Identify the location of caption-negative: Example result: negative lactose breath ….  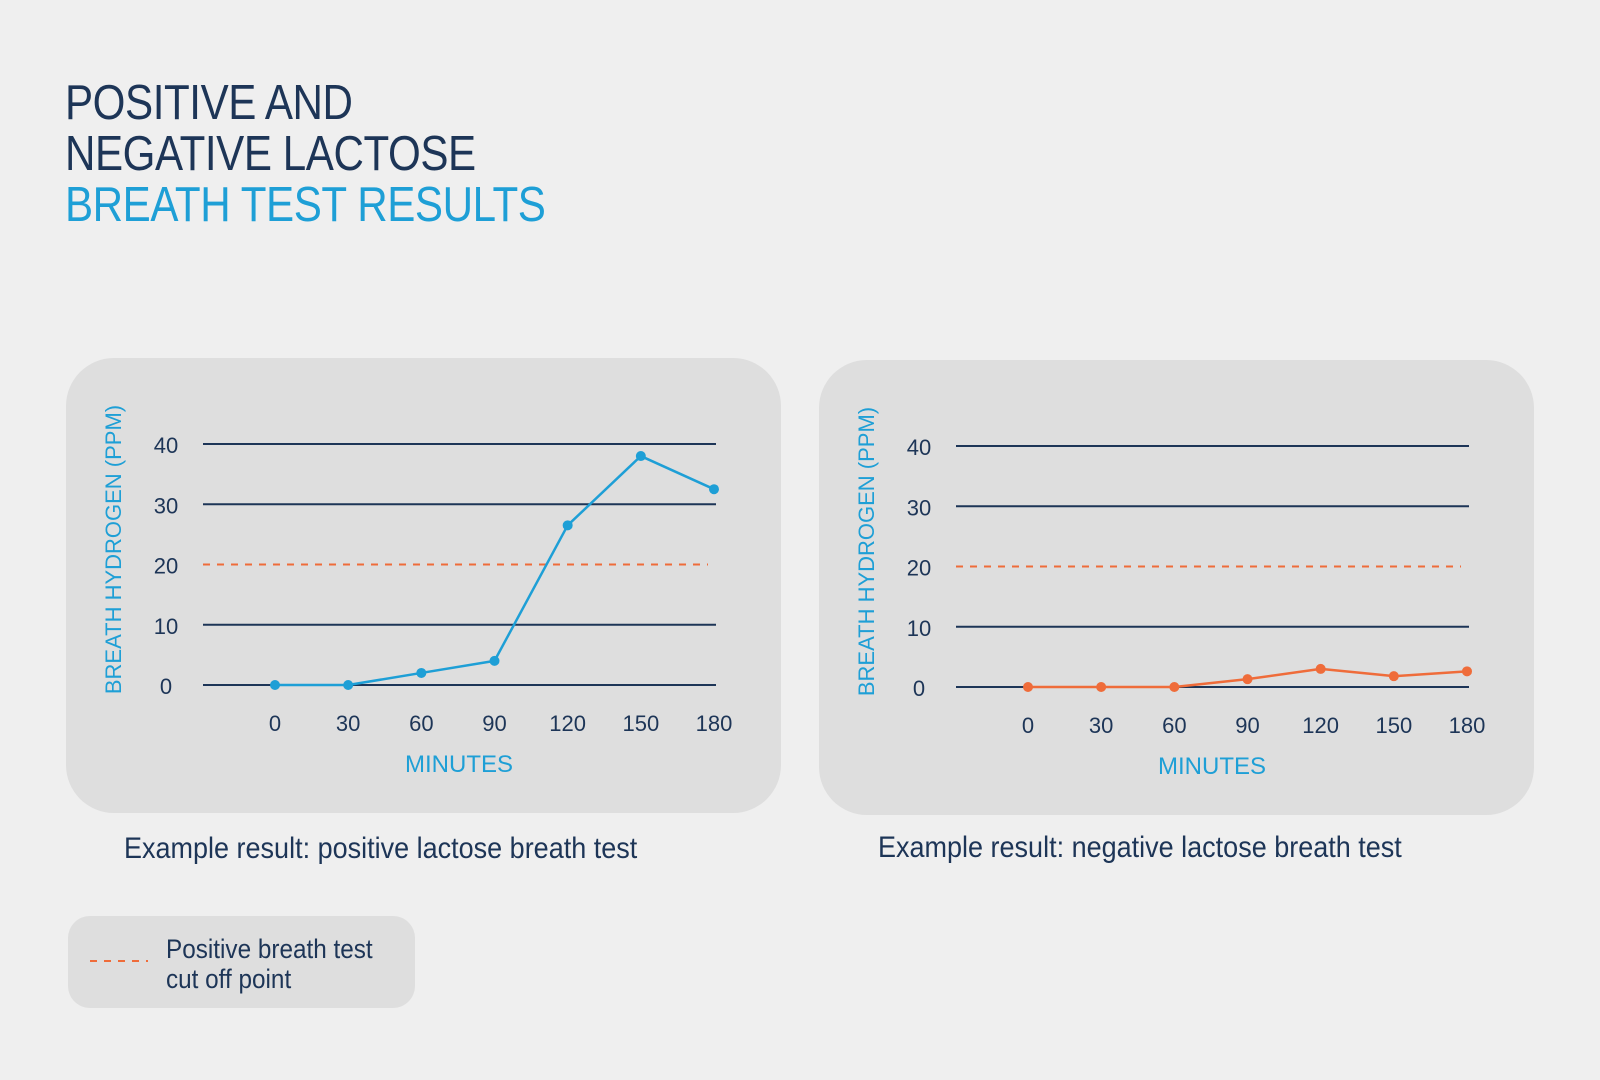
(1140, 847).